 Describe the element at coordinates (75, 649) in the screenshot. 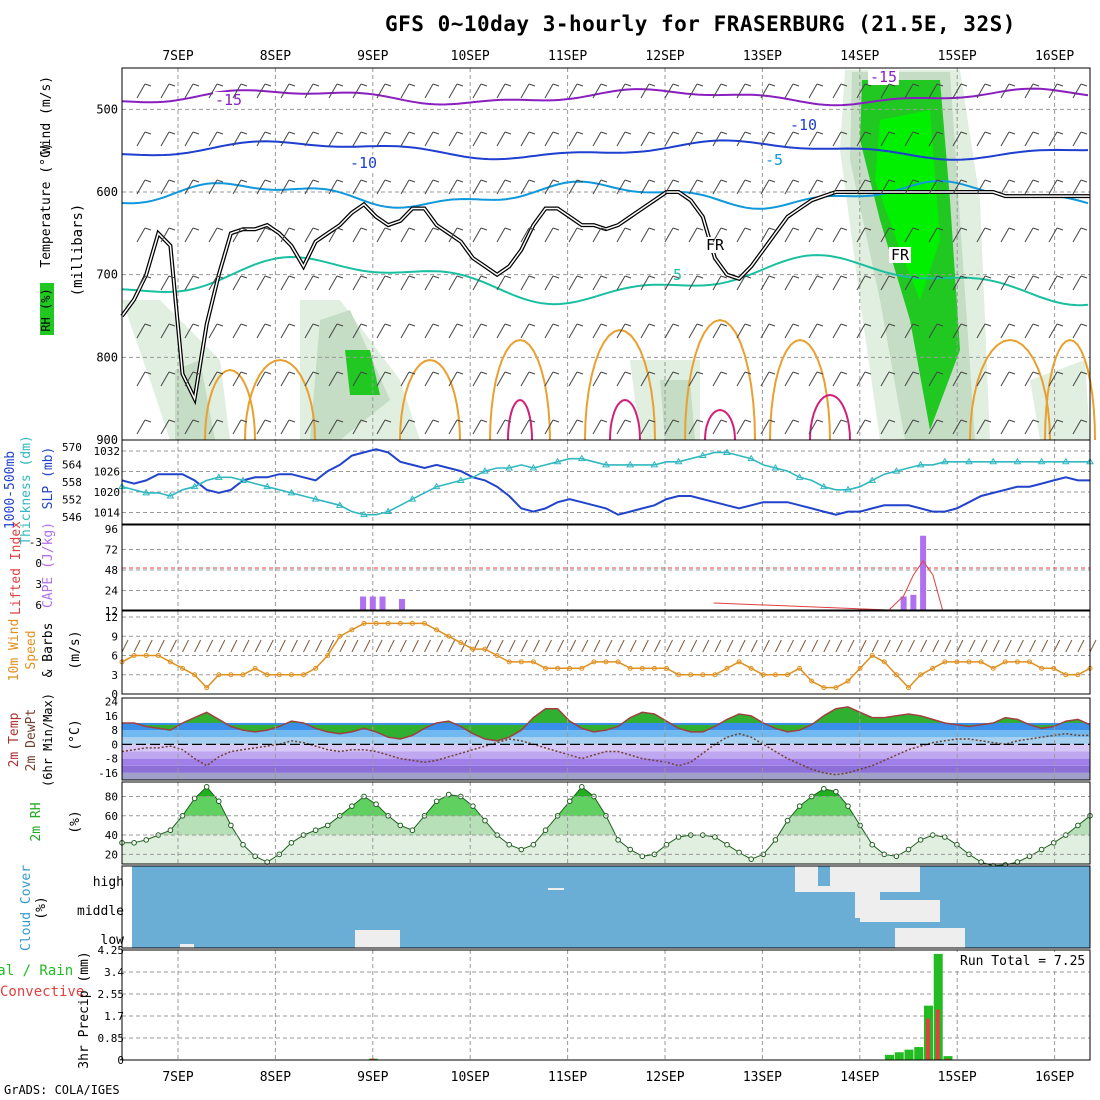

I see `wind-unit-label: (m/s)` at that location.